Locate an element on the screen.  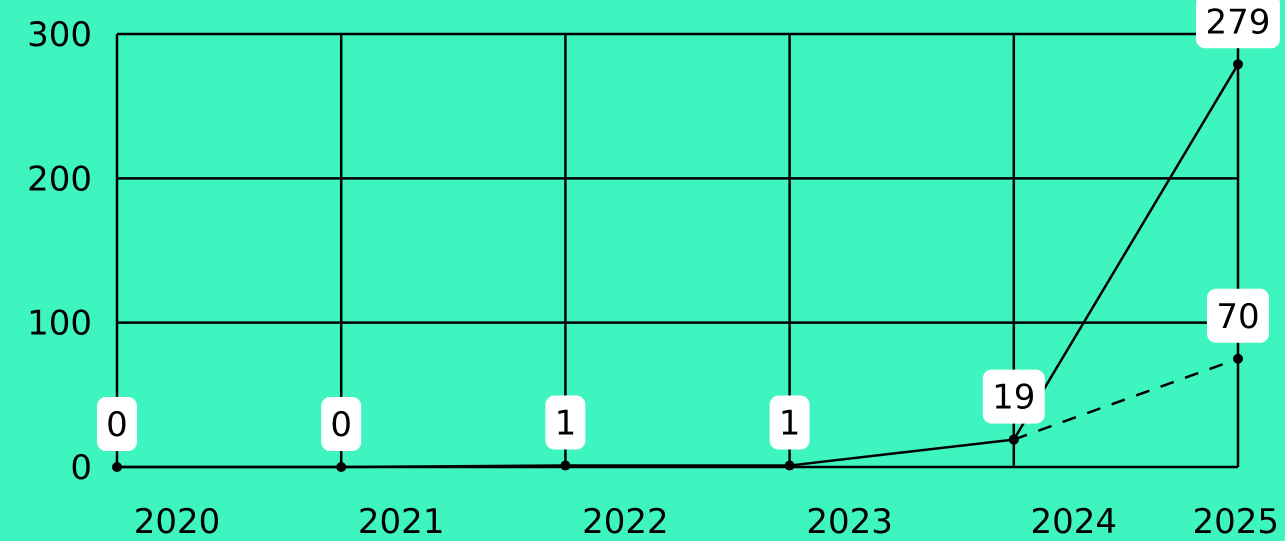
y-tick-label: 100 is located at coordinates (59, 324).